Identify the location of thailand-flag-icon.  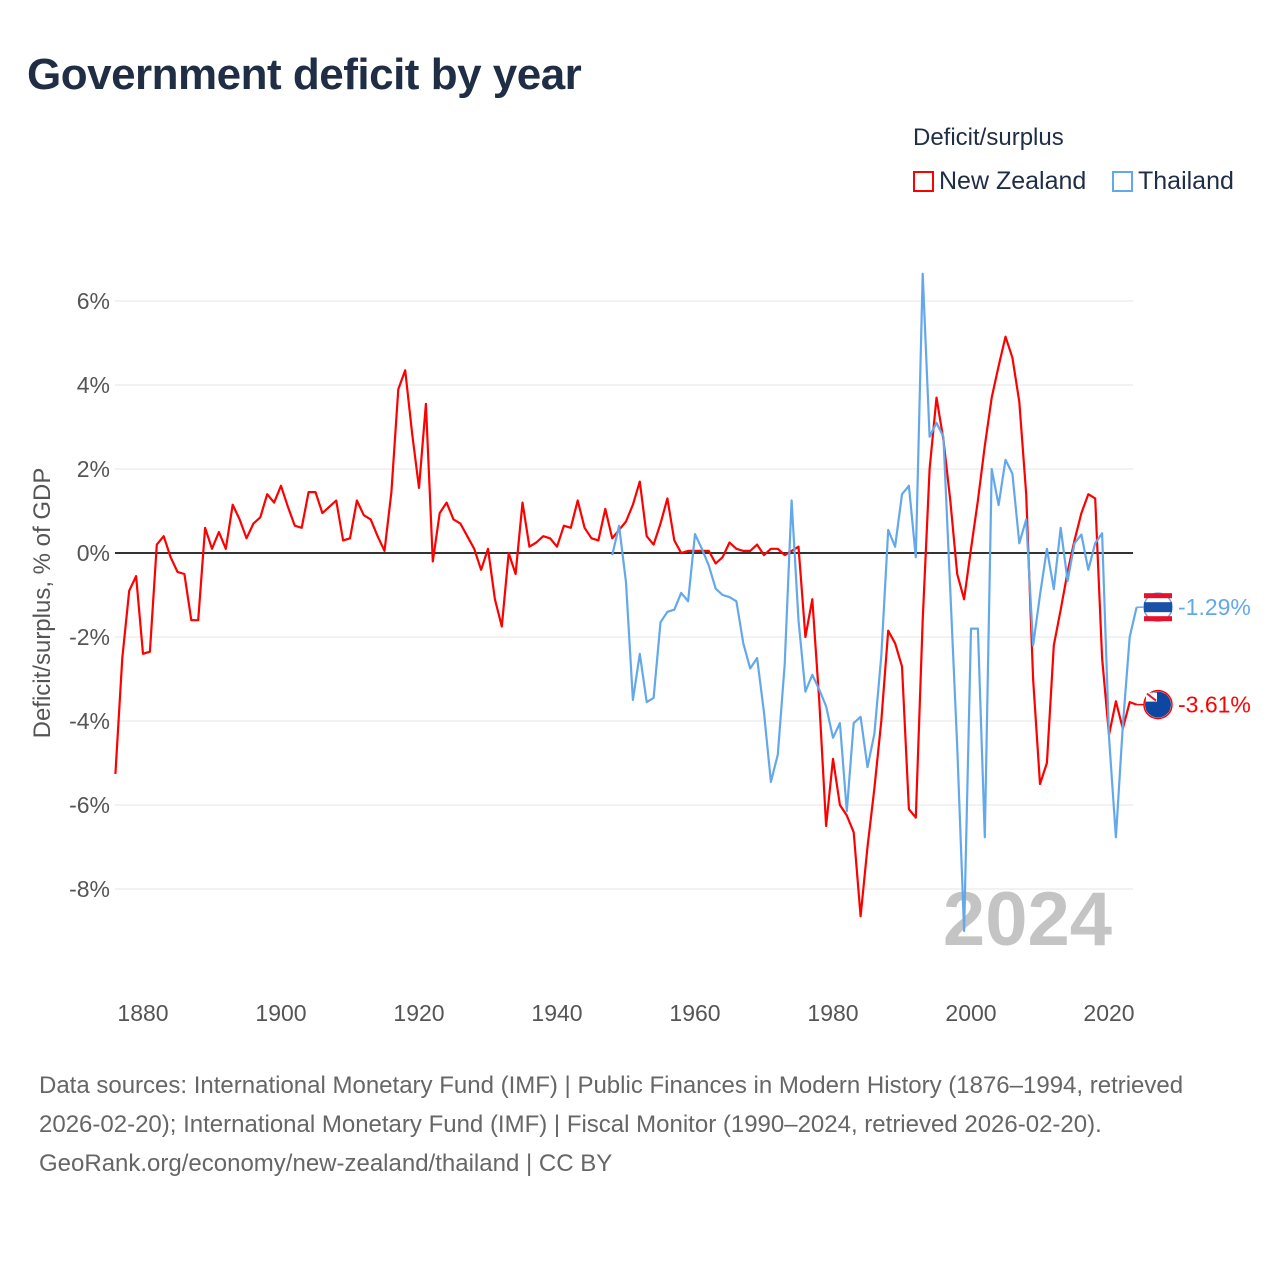
(1158, 607).